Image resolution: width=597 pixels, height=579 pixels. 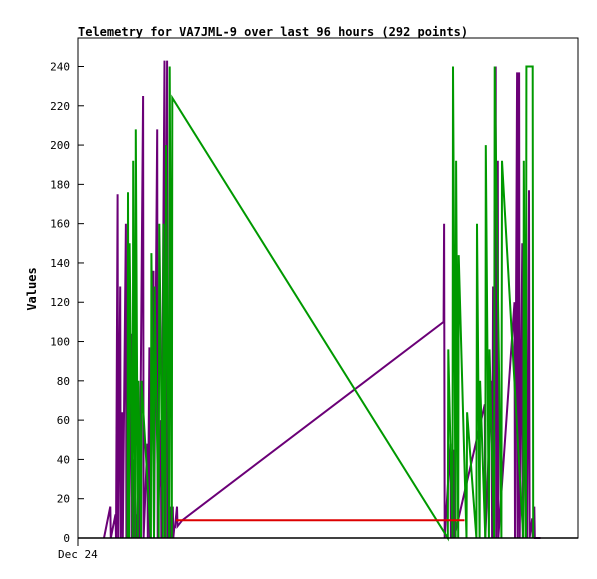 What do you see at coordinates (60, 106) in the screenshot?
I see `y-tick-label: 220` at bounding box center [60, 106].